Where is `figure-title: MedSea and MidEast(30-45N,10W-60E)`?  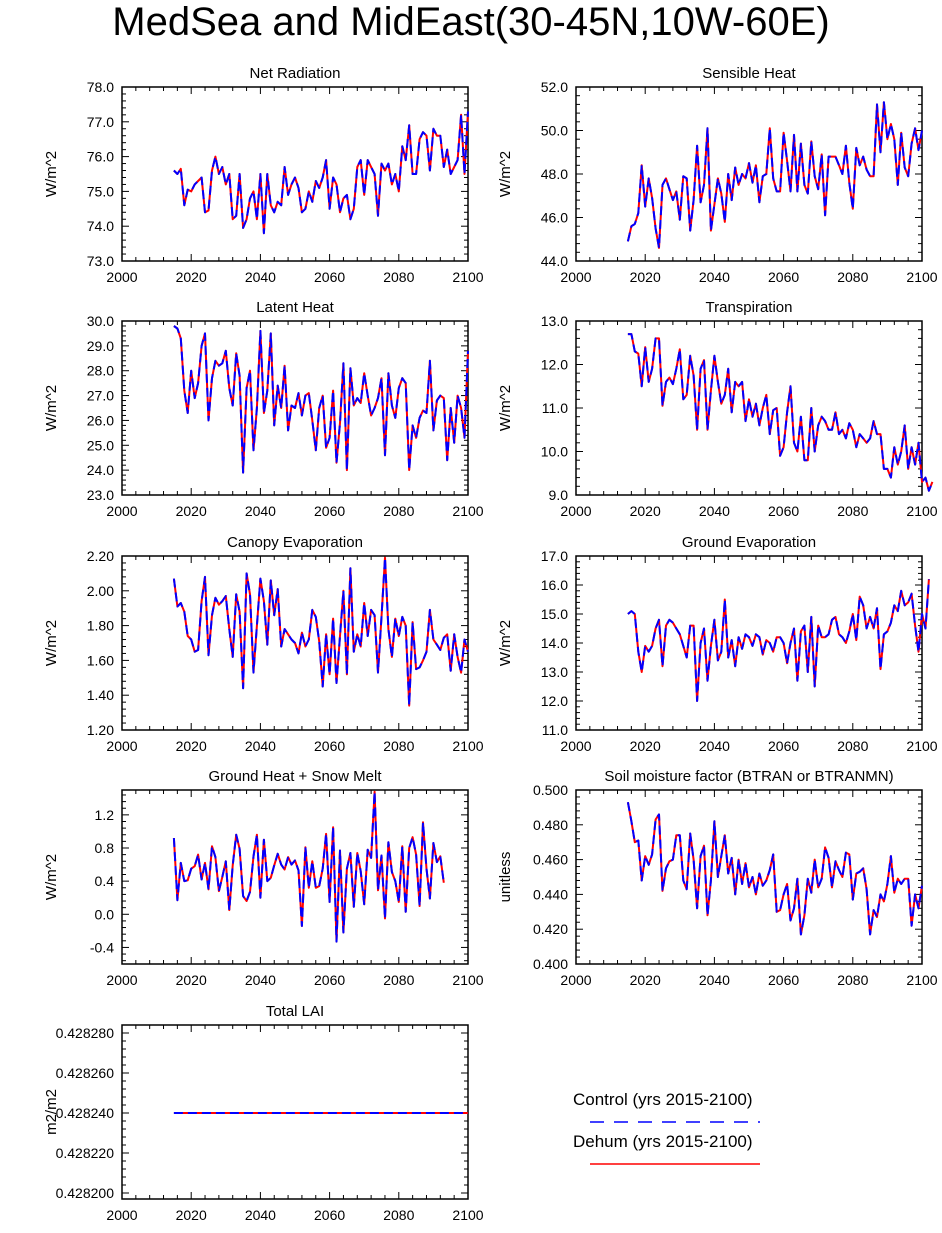
figure-title: MedSea and MidEast(30-45N,10W-60E) is located at coordinates (471, 22).